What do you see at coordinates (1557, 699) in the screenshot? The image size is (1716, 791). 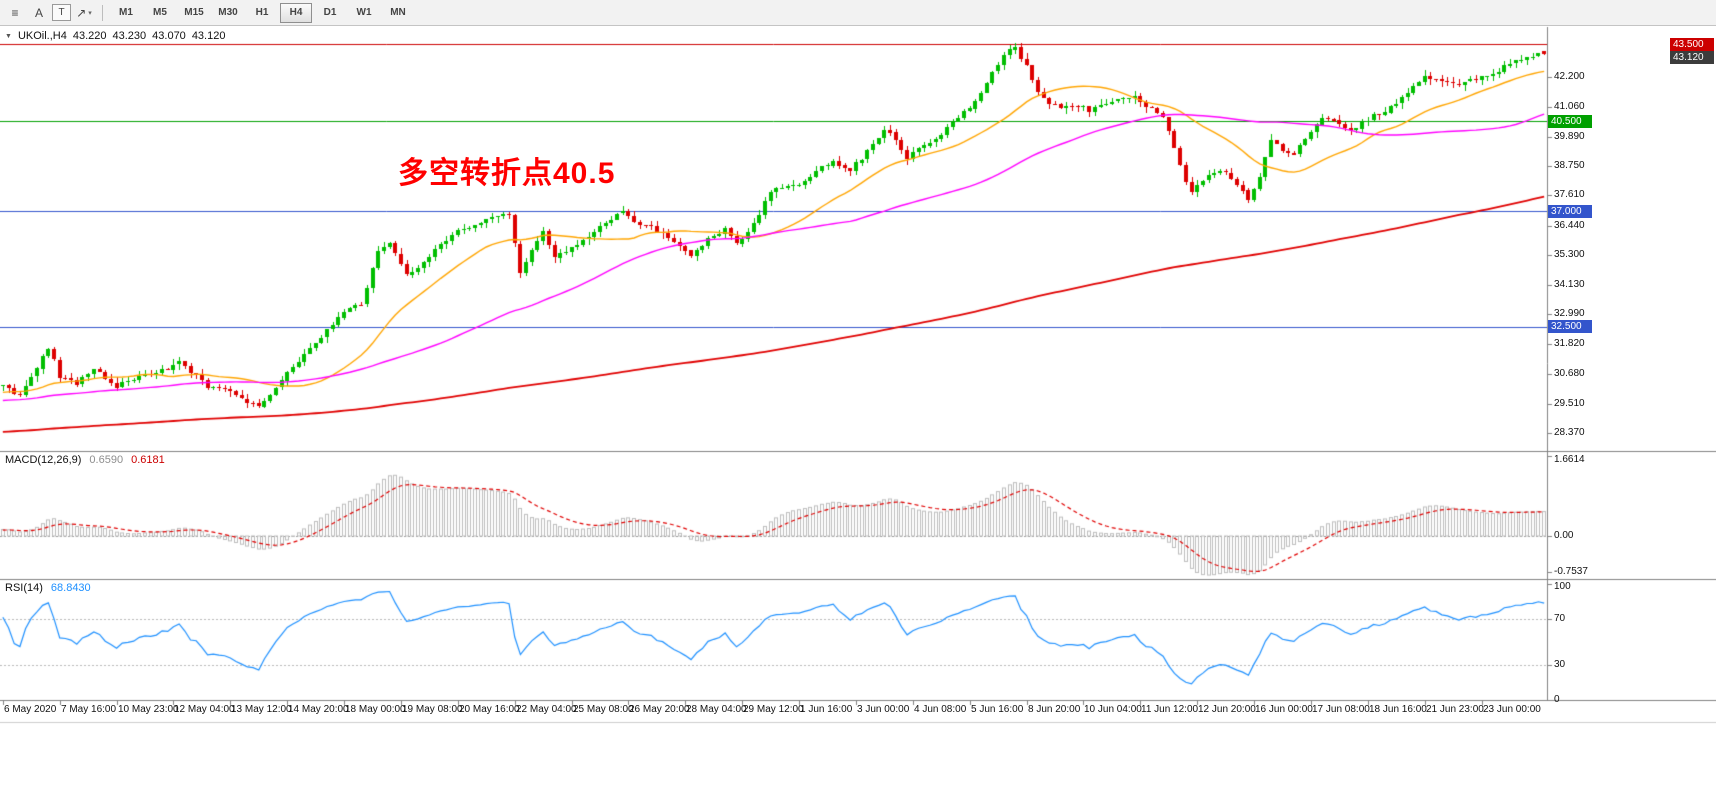 I see `rsi-axis-label: 0` at bounding box center [1557, 699].